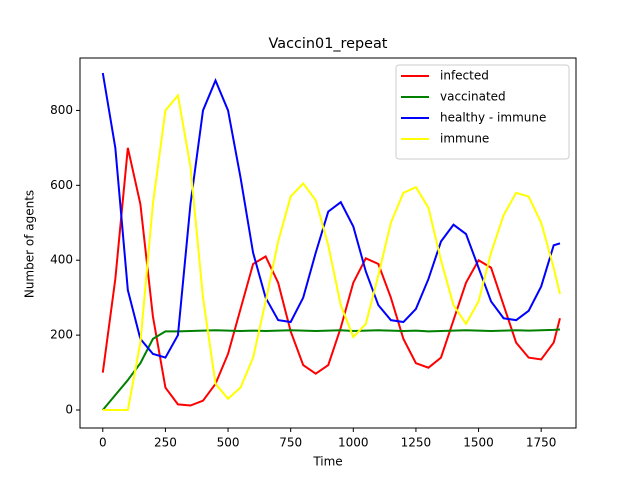 The width and height of the screenshot is (640, 480). Describe the element at coordinates (331, 369) in the screenshot. I see `series-line` at that location.